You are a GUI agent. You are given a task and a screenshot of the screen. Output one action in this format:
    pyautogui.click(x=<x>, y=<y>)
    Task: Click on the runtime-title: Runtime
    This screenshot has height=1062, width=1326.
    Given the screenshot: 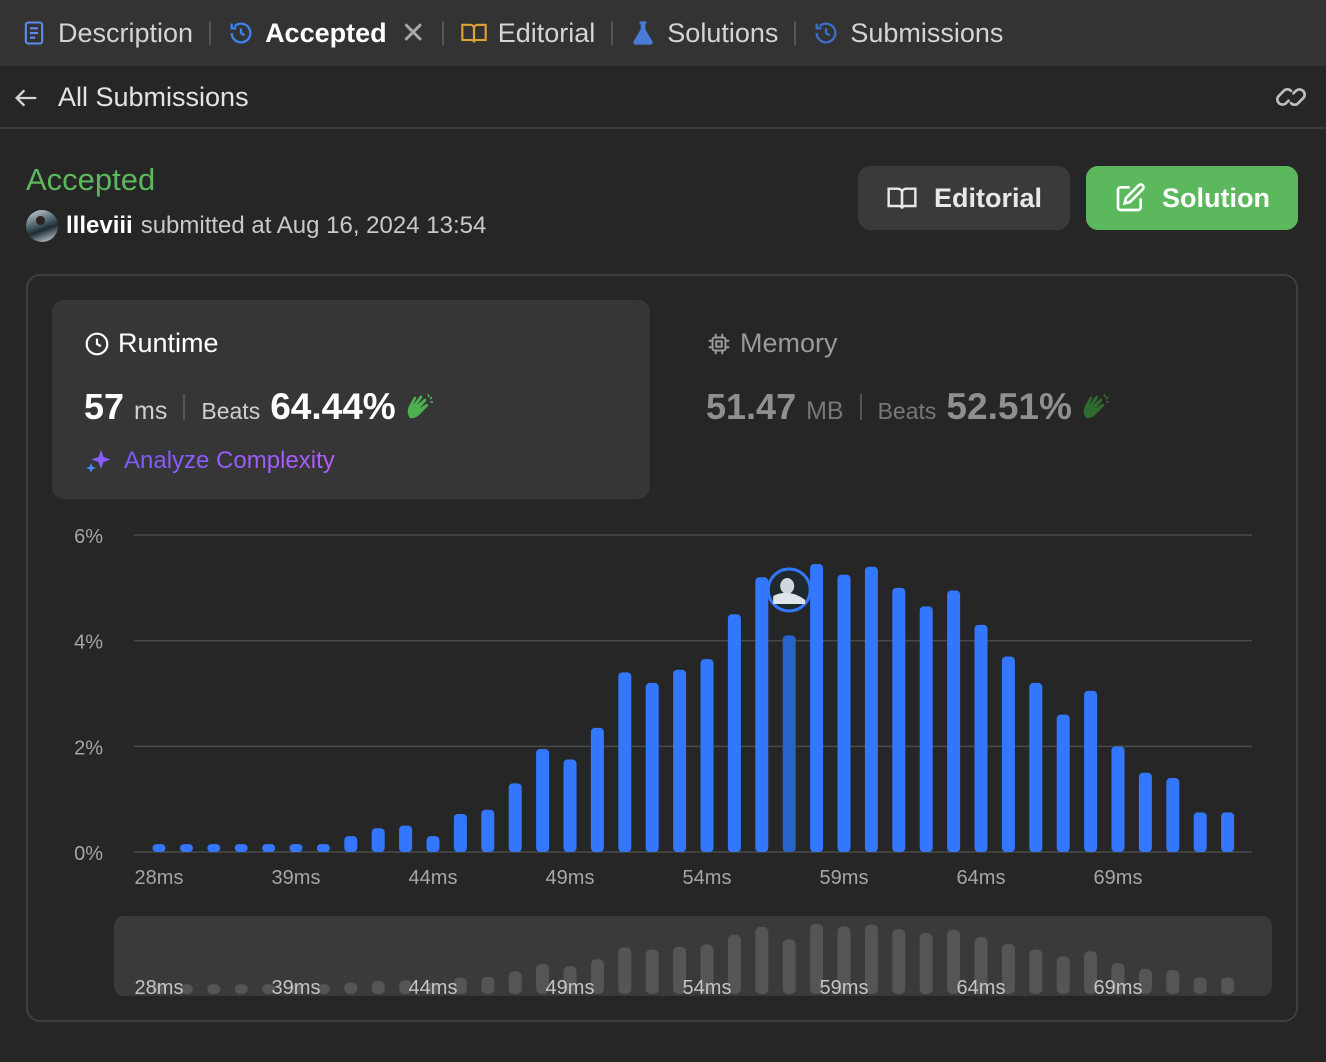 What is the action you would take?
    pyautogui.click(x=151, y=343)
    